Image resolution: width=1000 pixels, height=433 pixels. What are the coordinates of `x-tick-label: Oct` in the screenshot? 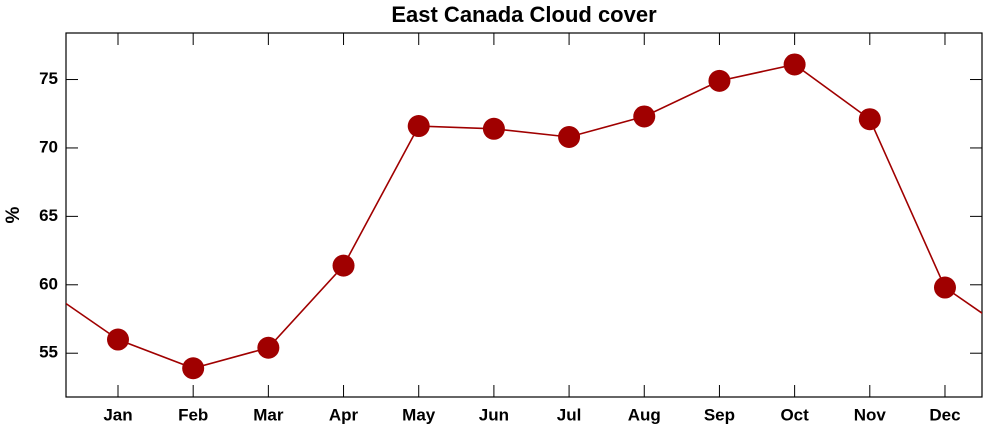 It's located at (794, 414).